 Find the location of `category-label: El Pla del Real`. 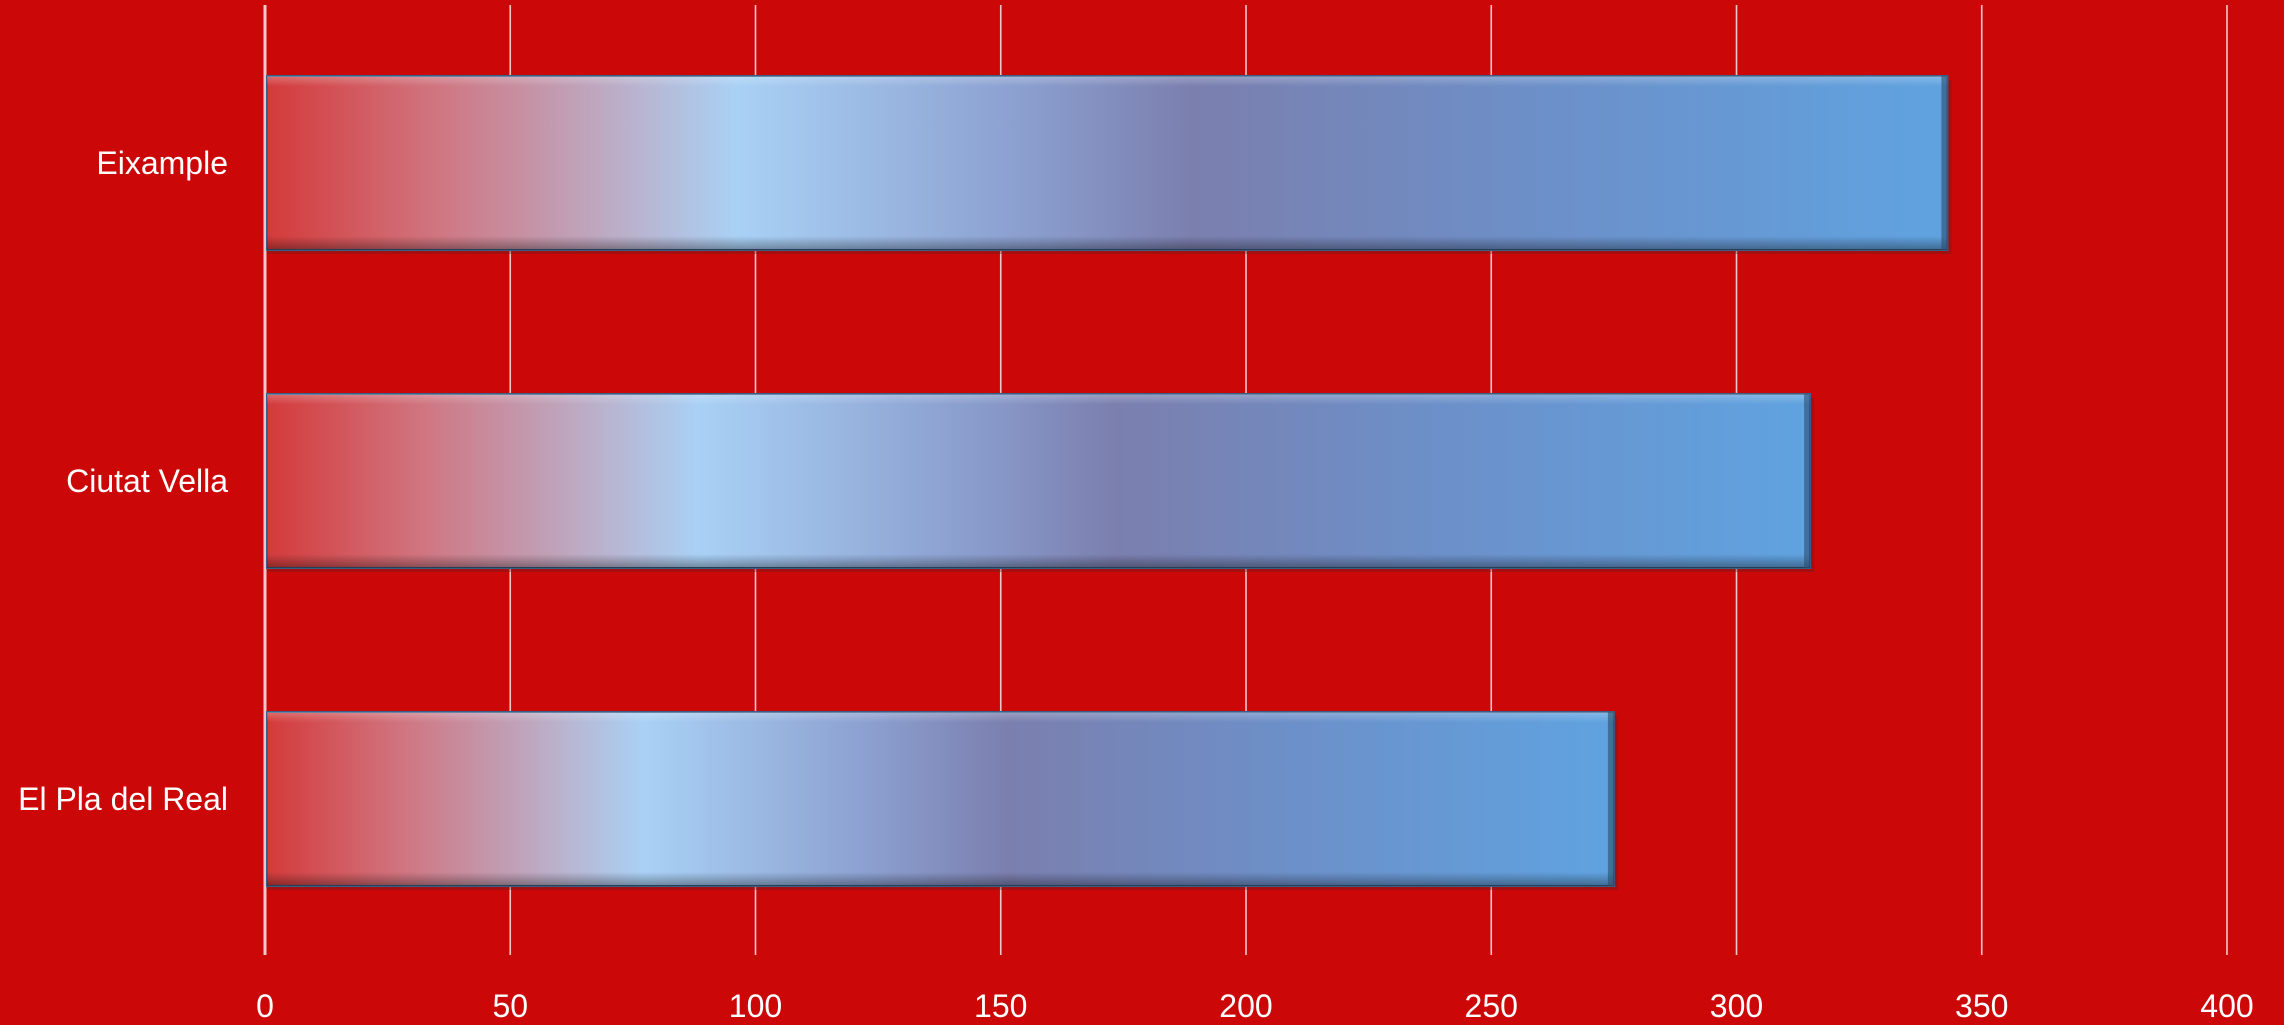

category-label: El Pla del Real is located at coordinates (123, 799).